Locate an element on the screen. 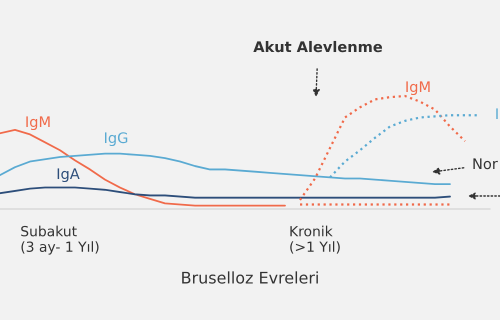 This screenshot has height=320, width=500. x-tick-label: Subakut (3 ay- 1 Yıl) is located at coordinates (60, 240).